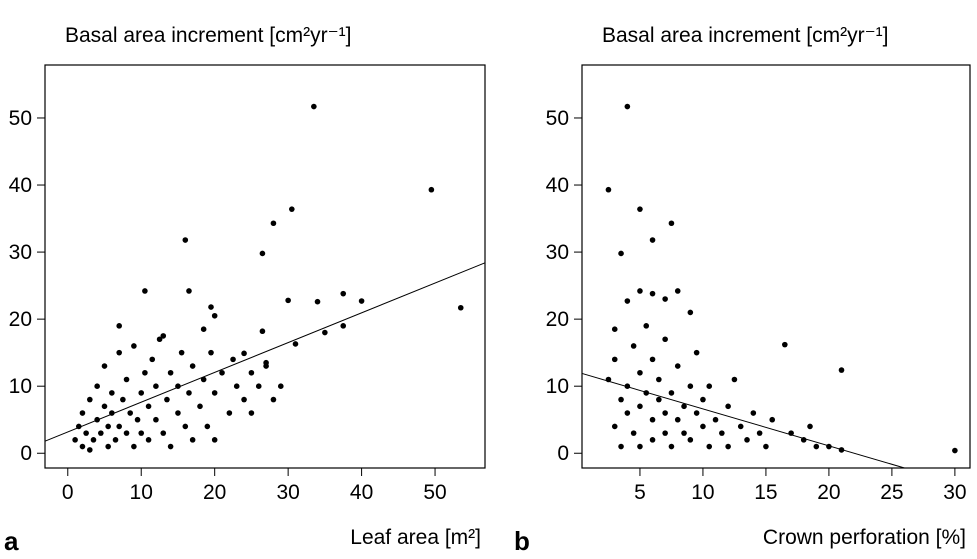  What do you see at coordinates (563, 453) in the screenshot?
I see `y-tick-label: 0` at bounding box center [563, 453].